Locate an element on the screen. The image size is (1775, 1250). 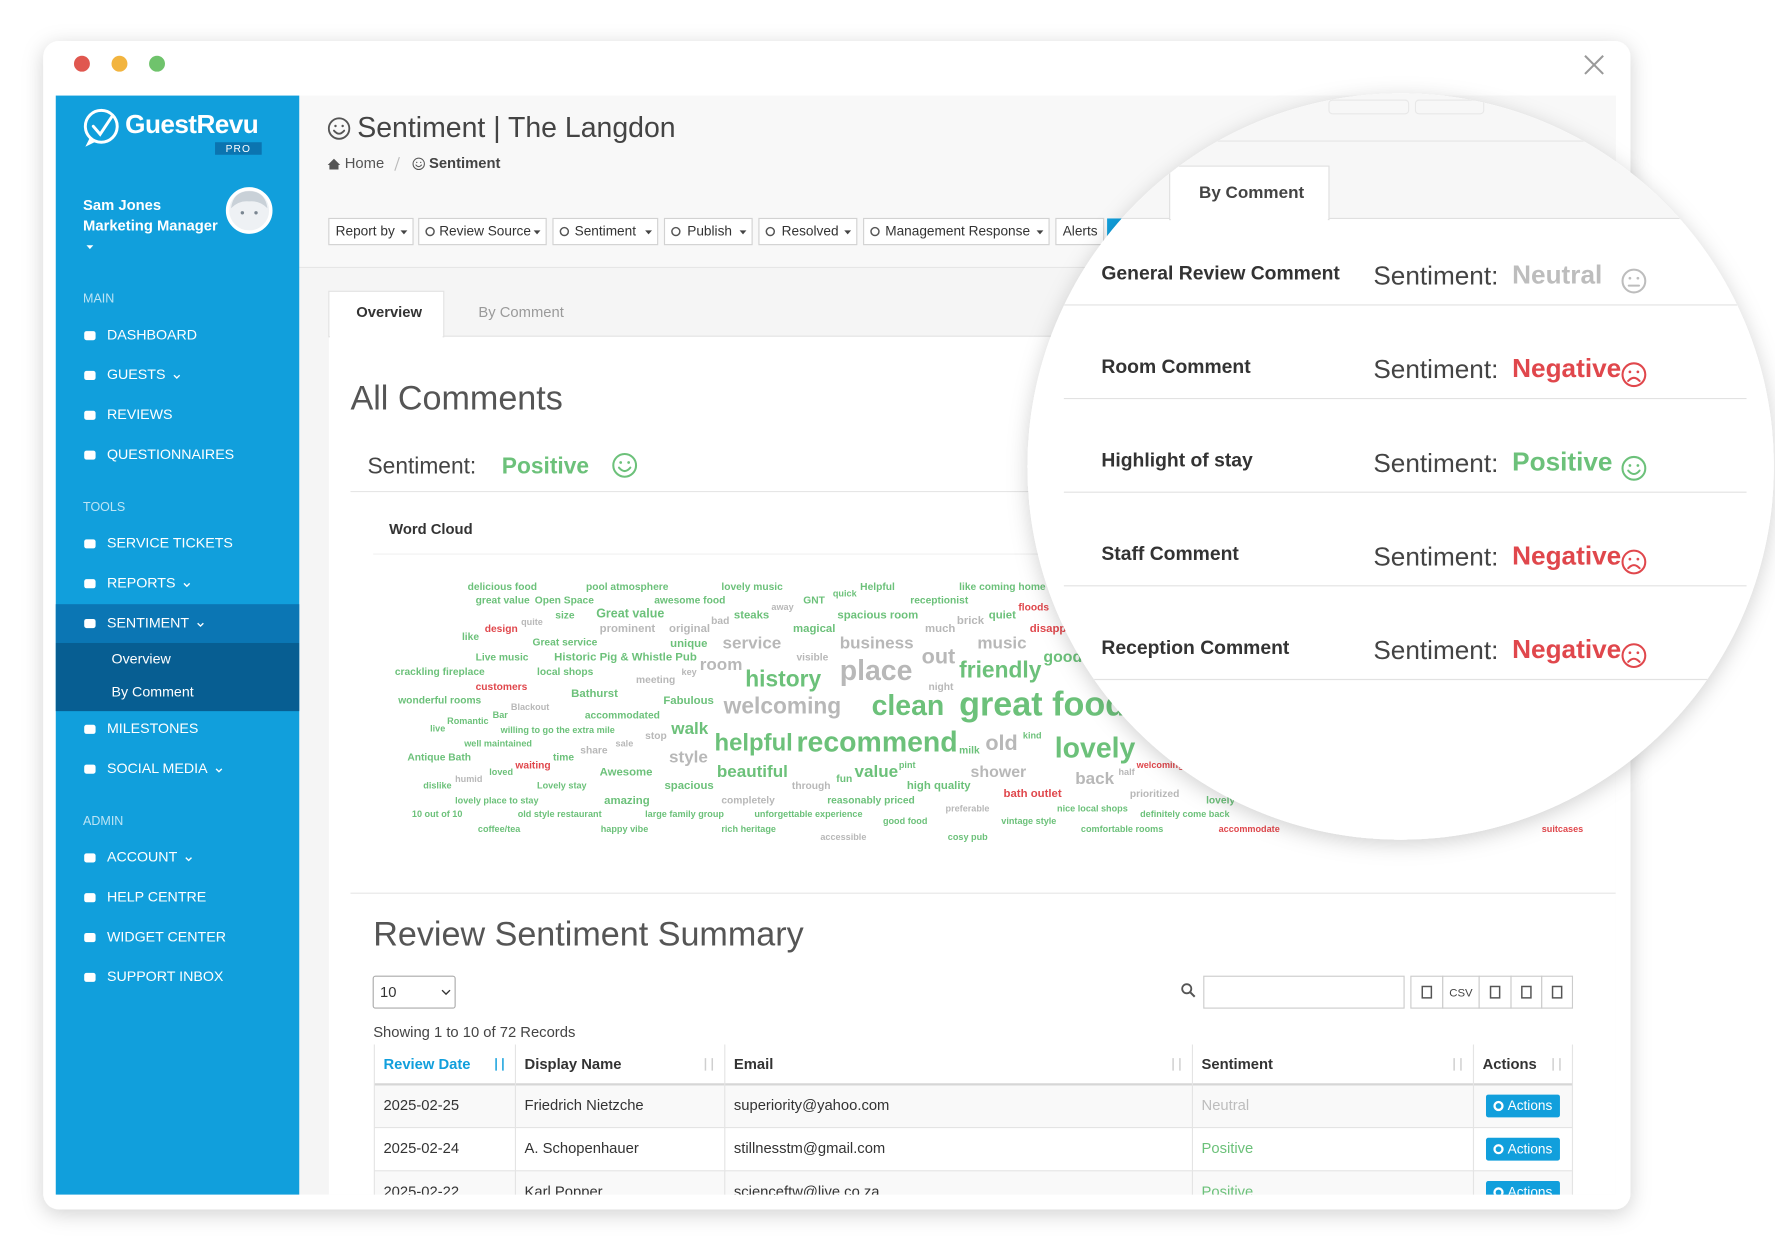
export-button: CSV is located at coordinates (1461, 992).